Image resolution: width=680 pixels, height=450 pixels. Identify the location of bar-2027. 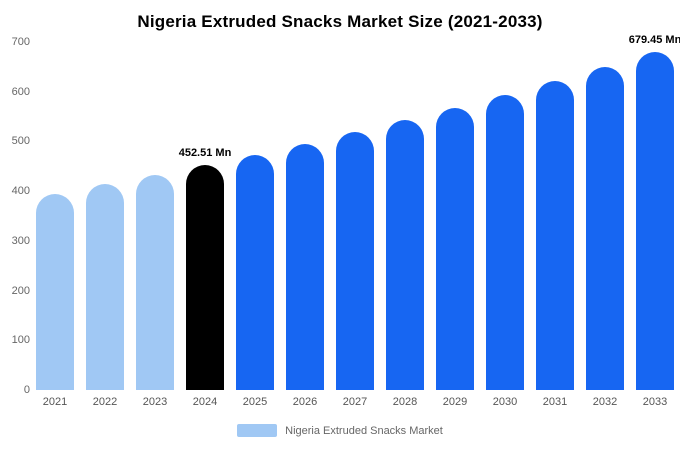
(355, 261).